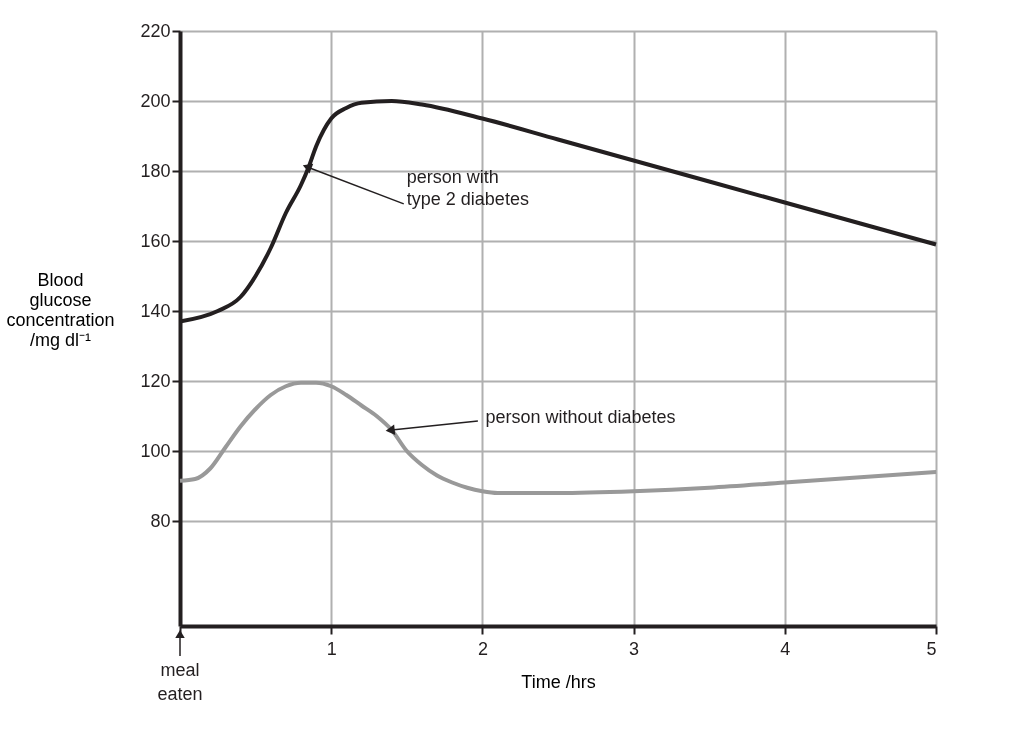 The width and height of the screenshot is (1013, 736). What do you see at coordinates (155, 170) in the screenshot?
I see `y-tick-label: 180` at bounding box center [155, 170].